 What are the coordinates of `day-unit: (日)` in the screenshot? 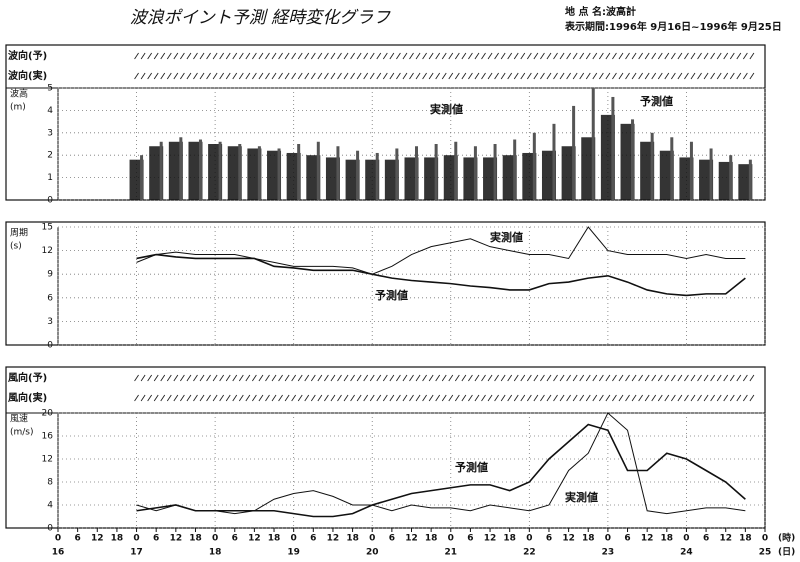 It's located at (786, 552).